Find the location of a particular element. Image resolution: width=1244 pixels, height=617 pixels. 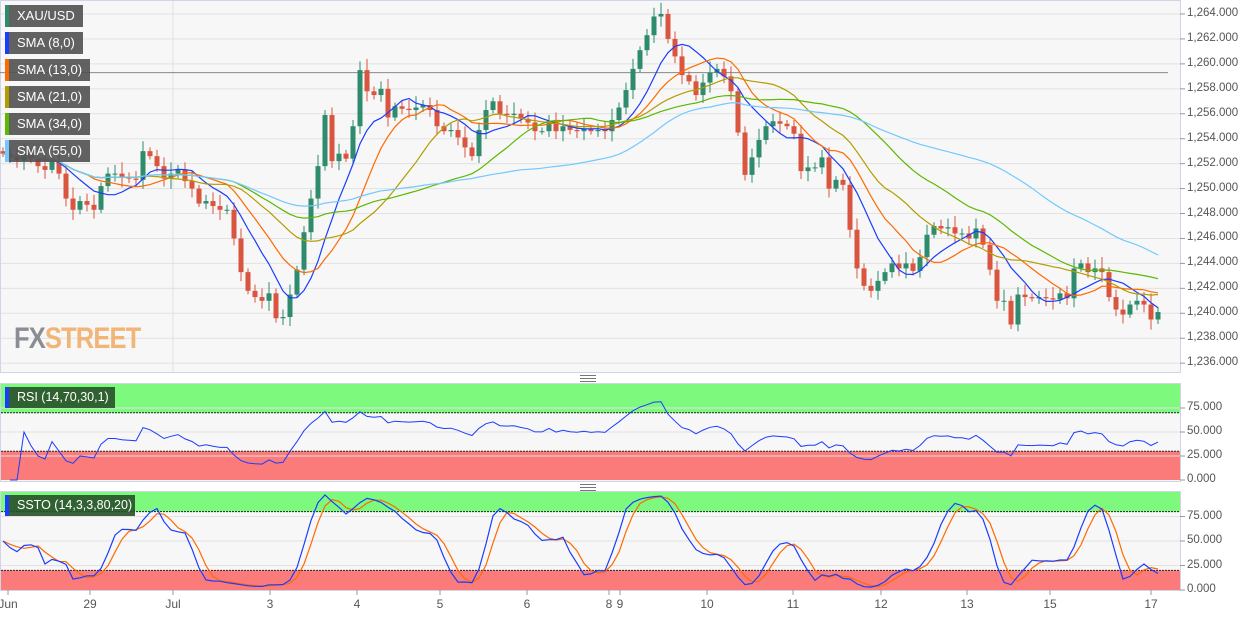

ssto-label: SSTO (14,3,3,80,20) is located at coordinates (70, 505).